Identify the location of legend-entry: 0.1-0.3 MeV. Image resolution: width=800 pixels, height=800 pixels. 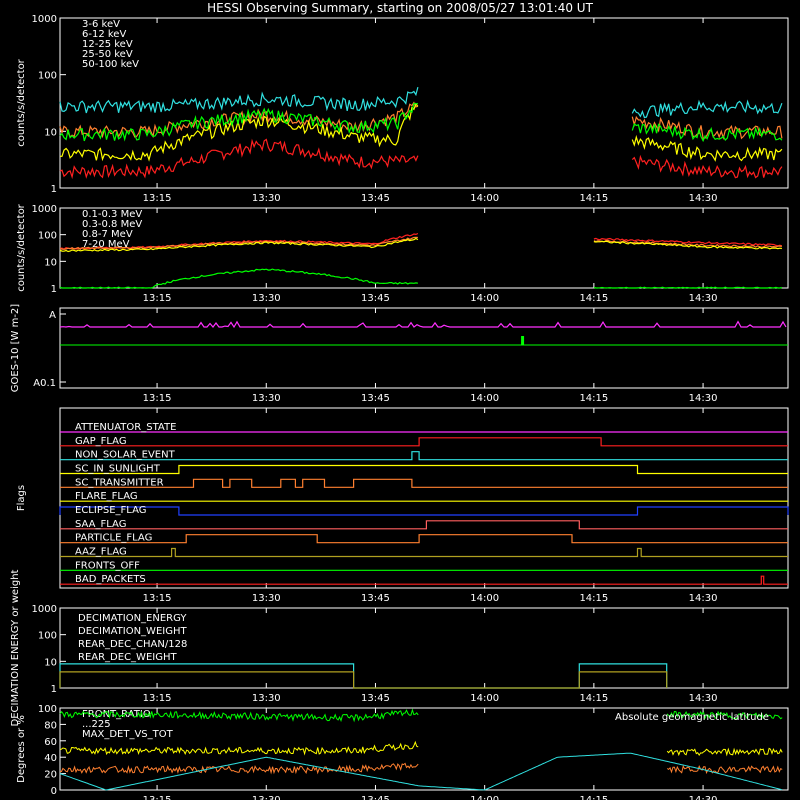
(112, 214).